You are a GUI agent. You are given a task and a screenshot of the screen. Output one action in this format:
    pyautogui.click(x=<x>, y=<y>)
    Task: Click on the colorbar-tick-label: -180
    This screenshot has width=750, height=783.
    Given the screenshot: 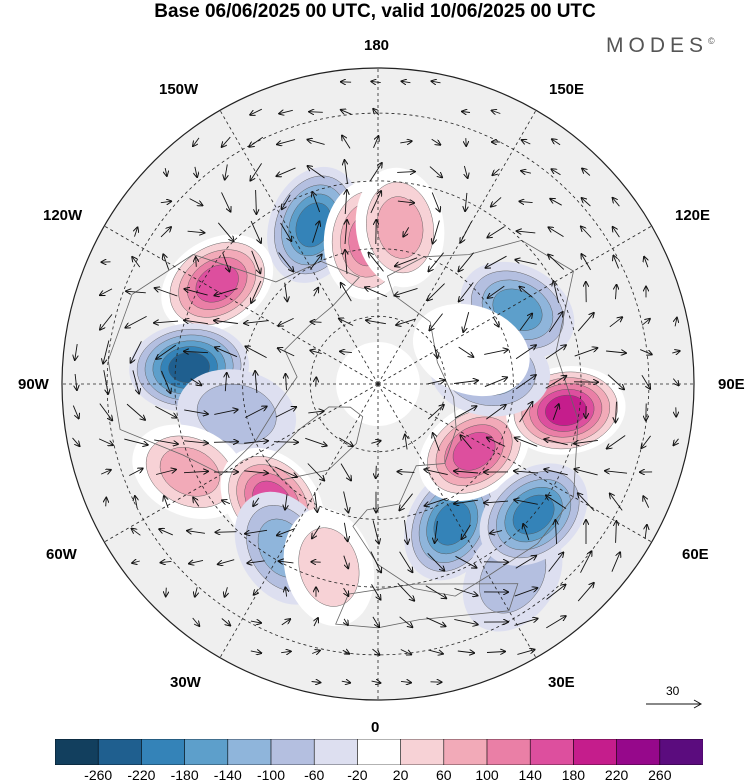 What is the action you would take?
    pyautogui.click(x=184, y=775)
    